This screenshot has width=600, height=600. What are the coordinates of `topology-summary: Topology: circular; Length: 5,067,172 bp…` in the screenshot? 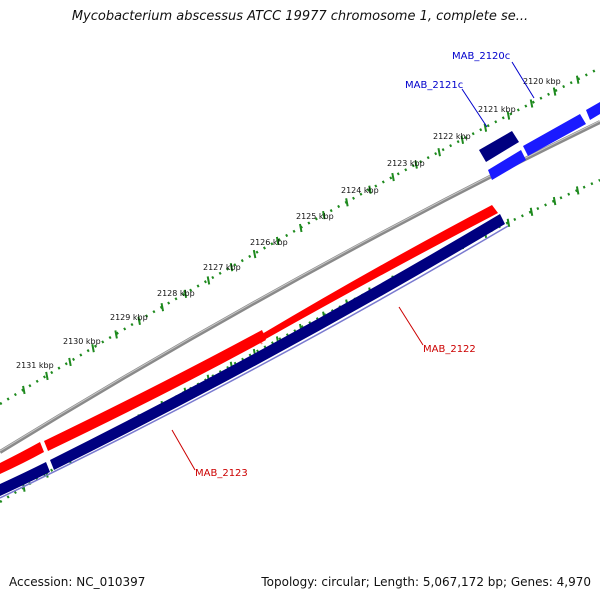 It's located at (426, 582).